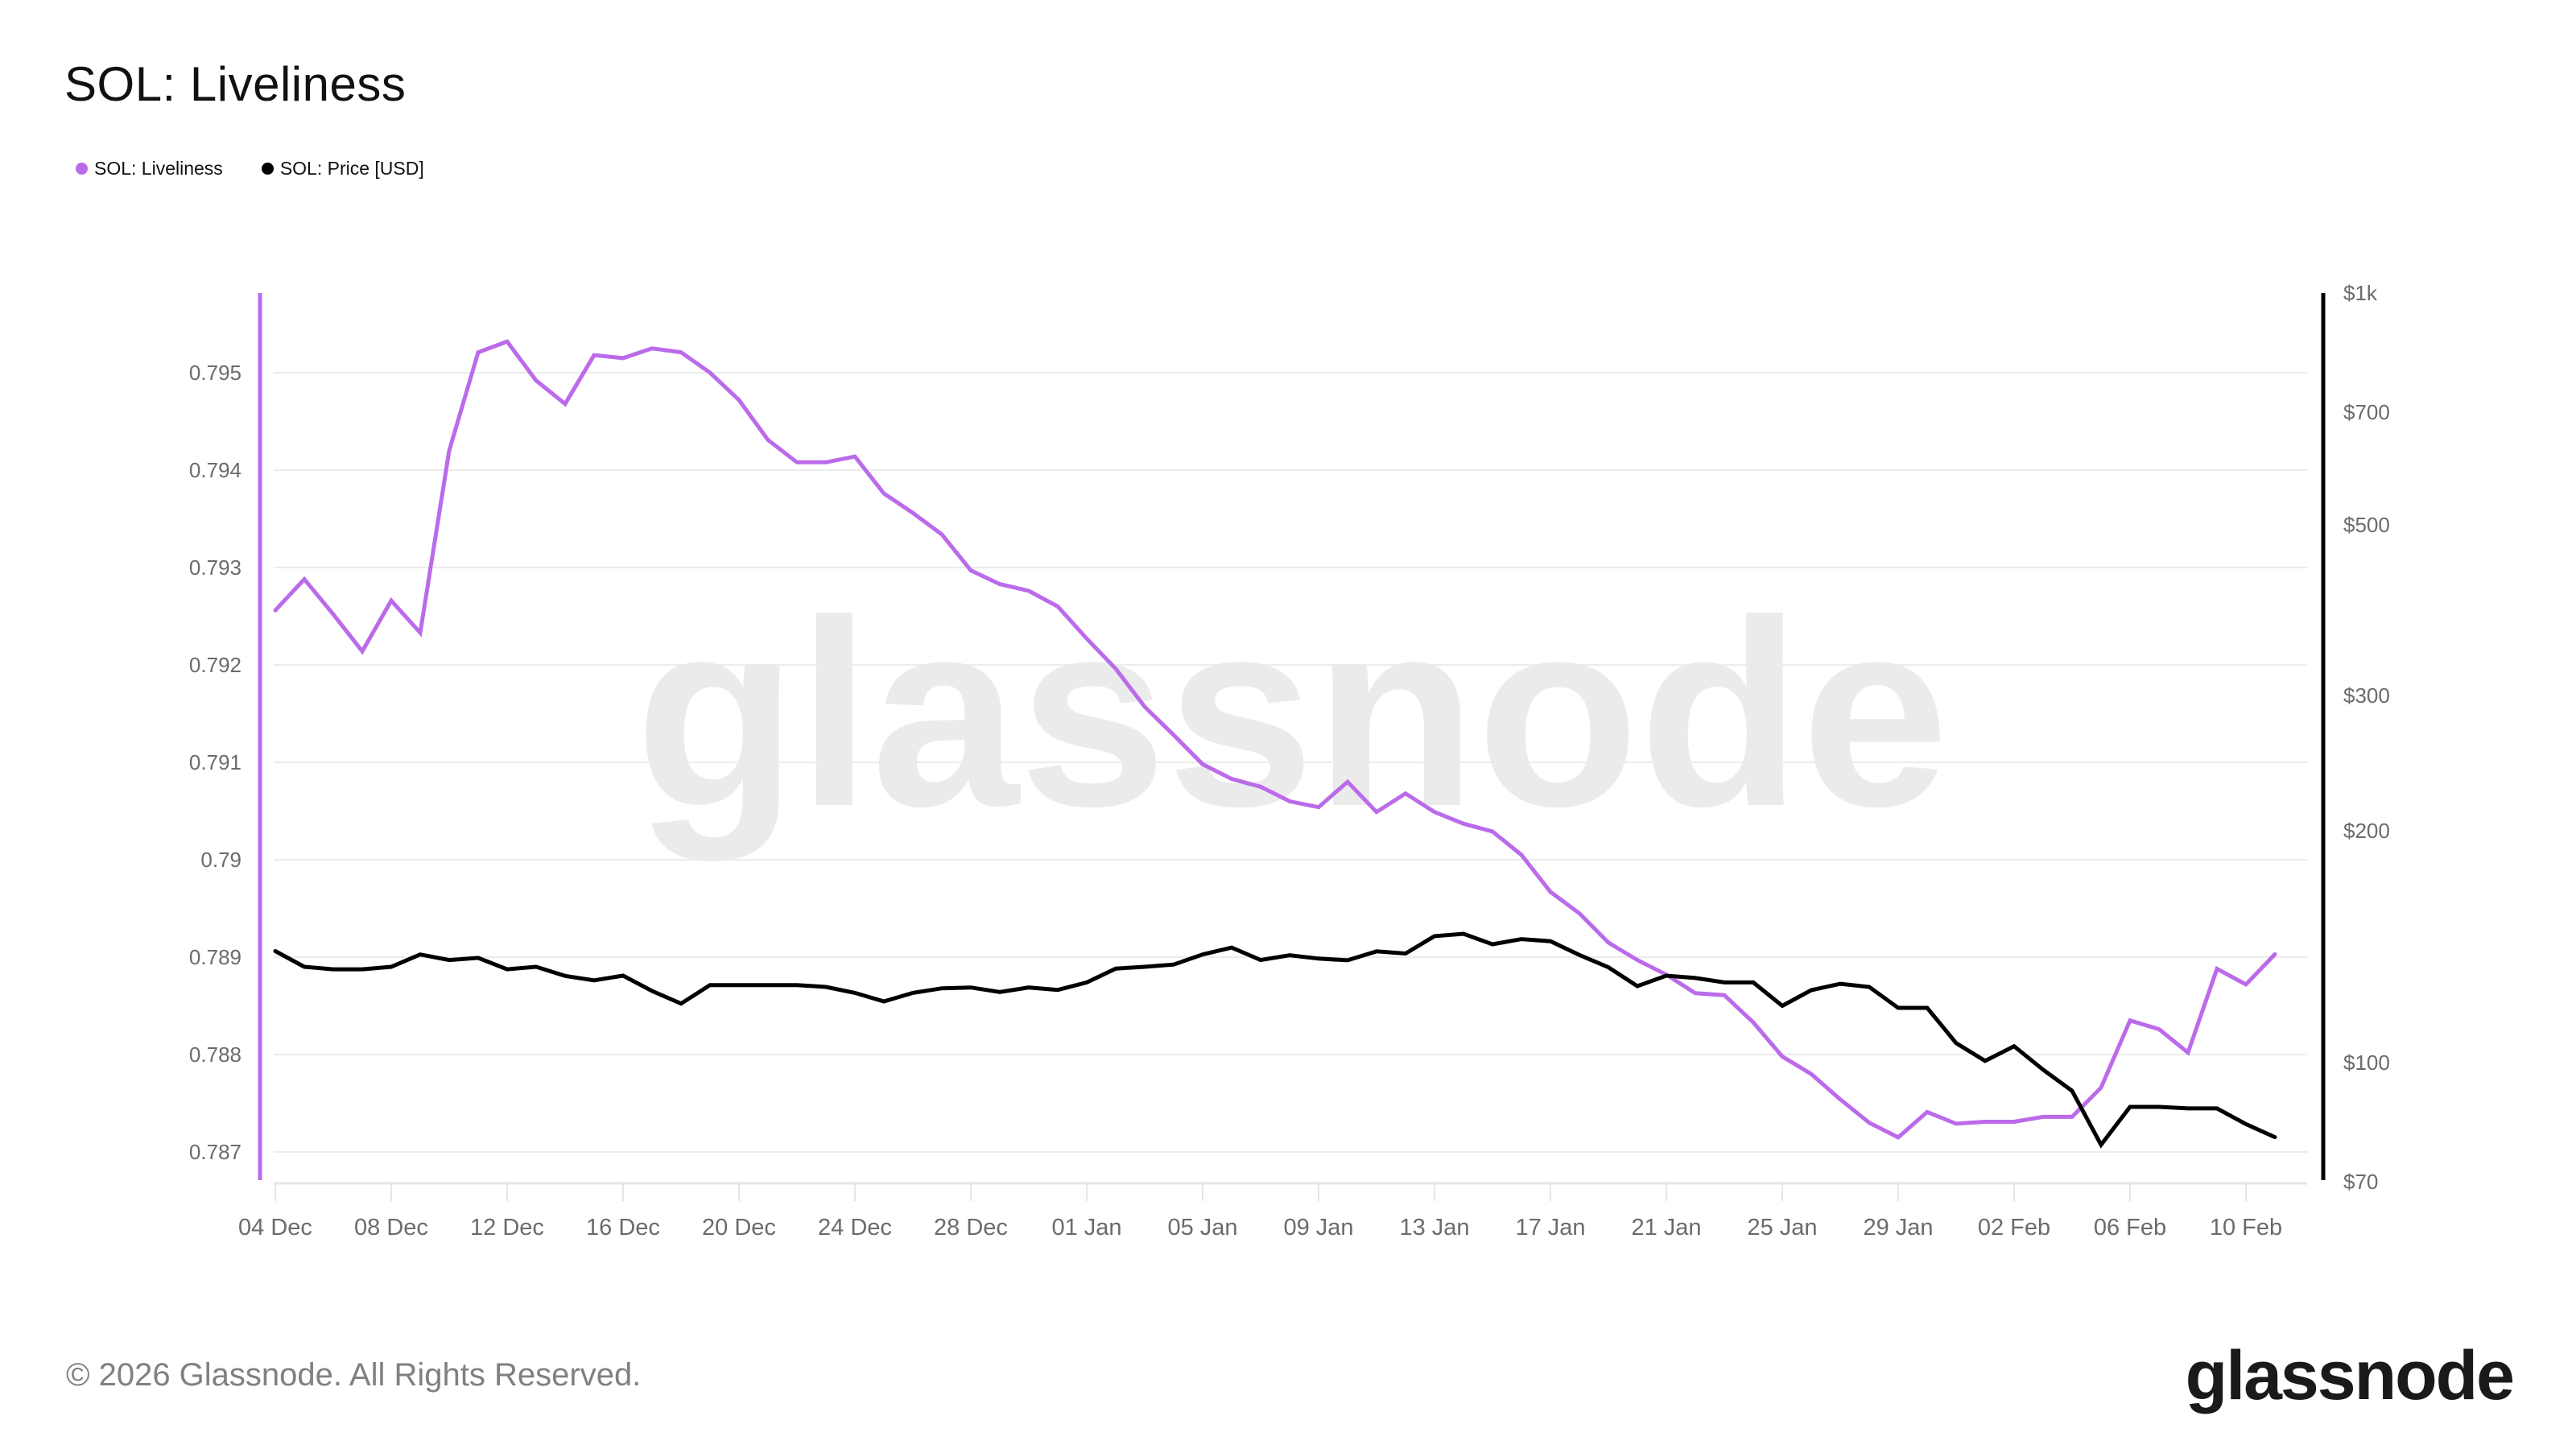 Image resolution: width=2576 pixels, height=1449 pixels. I want to click on x-tick-label: 09 Jan, so click(1318, 1228).